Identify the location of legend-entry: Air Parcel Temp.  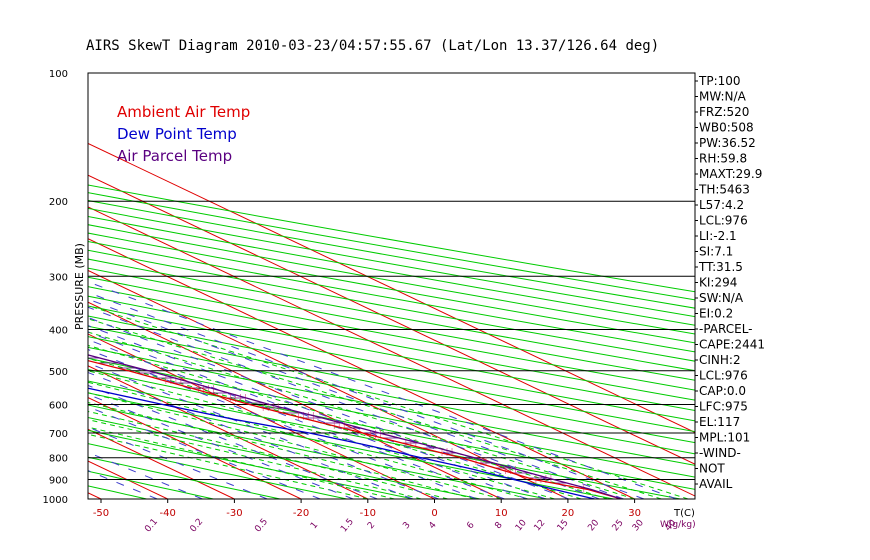
(174, 156).